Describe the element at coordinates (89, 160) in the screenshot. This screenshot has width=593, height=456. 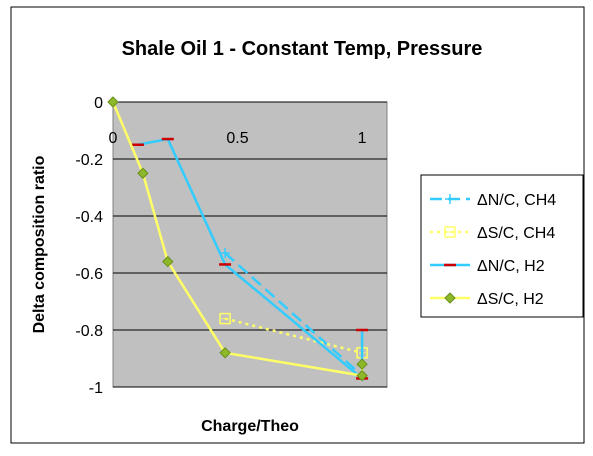
I see `y-tick-label: -0.2` at that location.